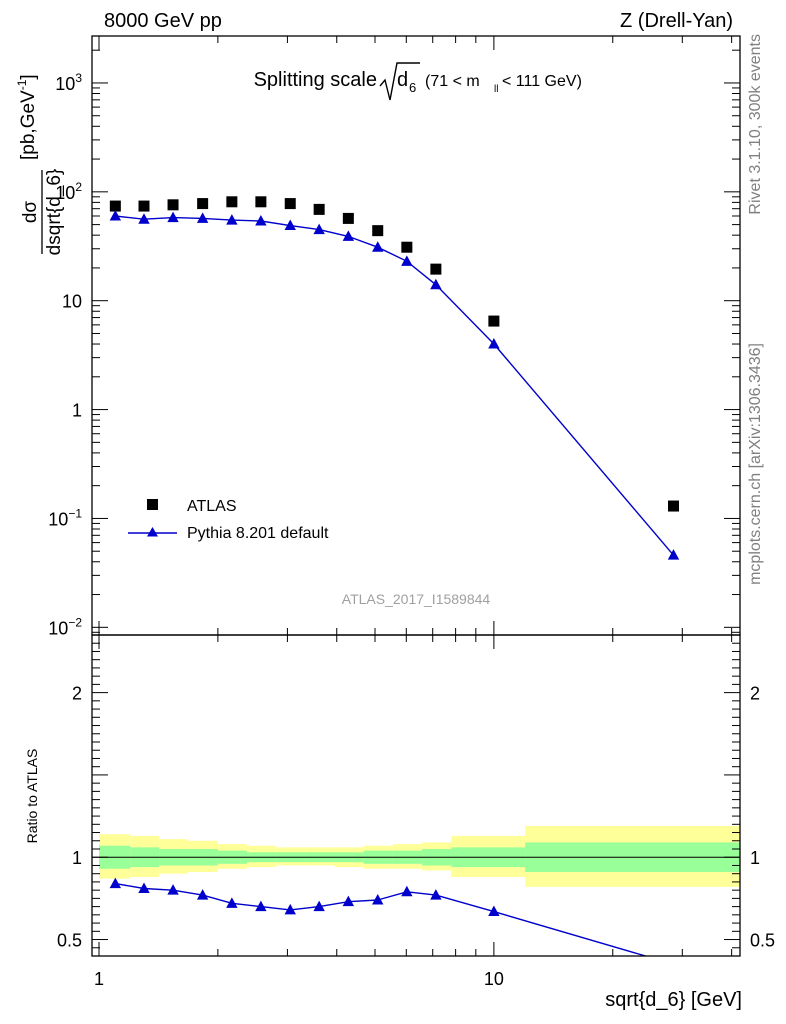 The width and height of the screenshot is (786, 1024). What do you see at coordinates (77, 694) in the screenshot?
I see `ratio-y-tick-label: 2` at bounding box center [77, 694].